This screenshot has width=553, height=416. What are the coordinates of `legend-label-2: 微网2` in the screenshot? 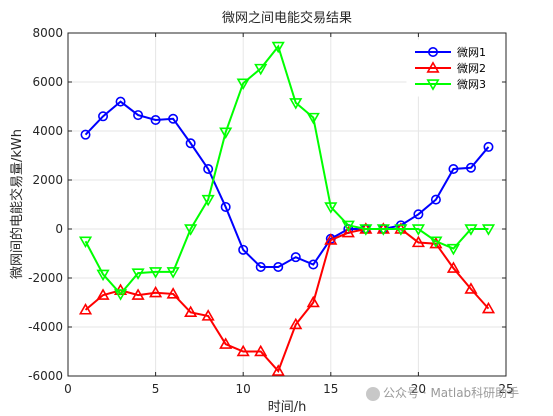 It's located at (471, 68).